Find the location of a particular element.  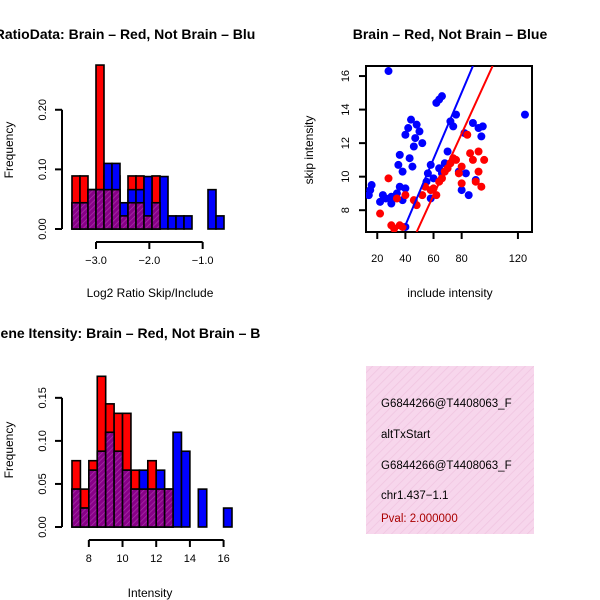

scatter-title: Brain – Red, Not Brain – Blue is located at coordinates (450, 34).